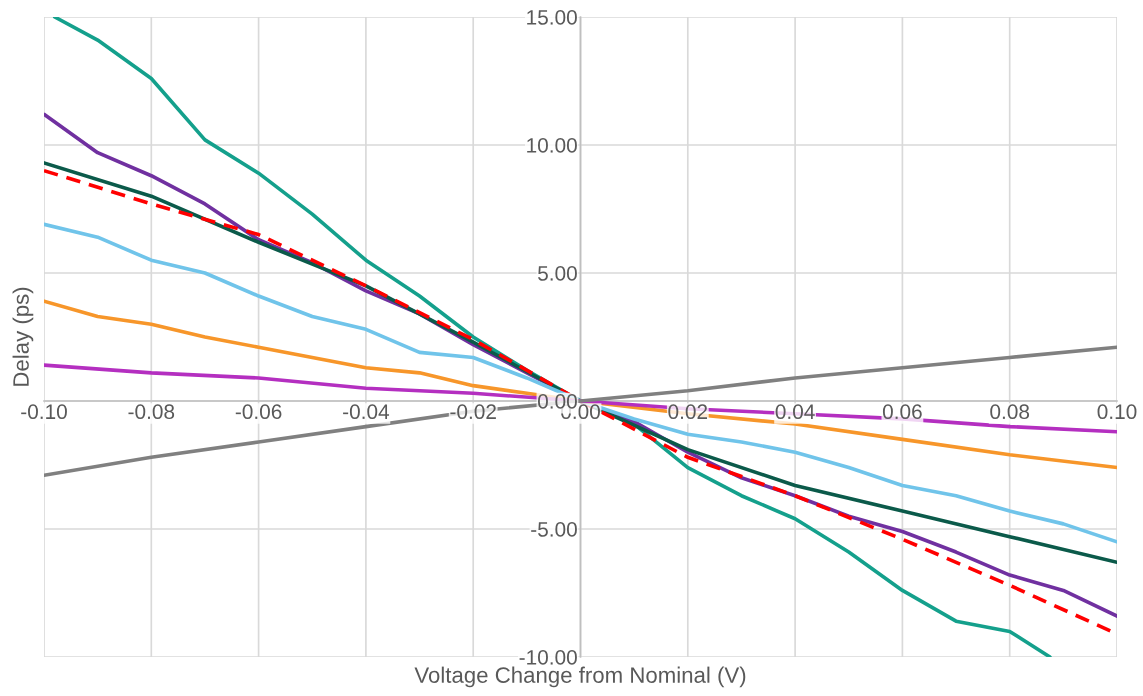 Image resolution: width=1143 pixels, height=696 pixels. Describe the element at coordinates (44, 412) in the screenshot. I see `x-tick-label: -0.10` at that location.